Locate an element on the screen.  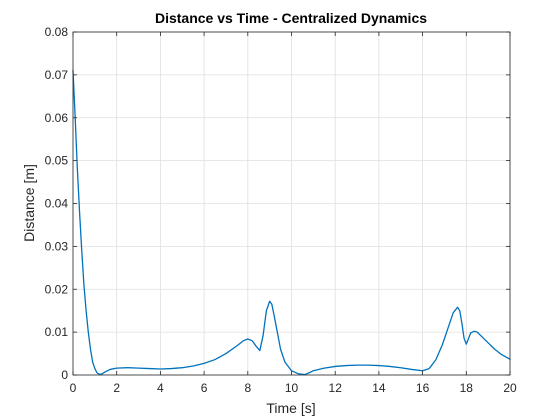
y-tick-label: 0.01 is located at coordinates (57, 332).